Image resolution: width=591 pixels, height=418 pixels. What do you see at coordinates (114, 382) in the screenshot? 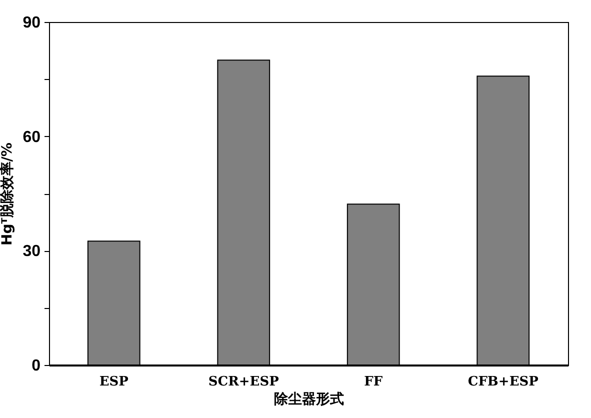
I see `x-tick-label: ESP` at bounding box center [114, 382].